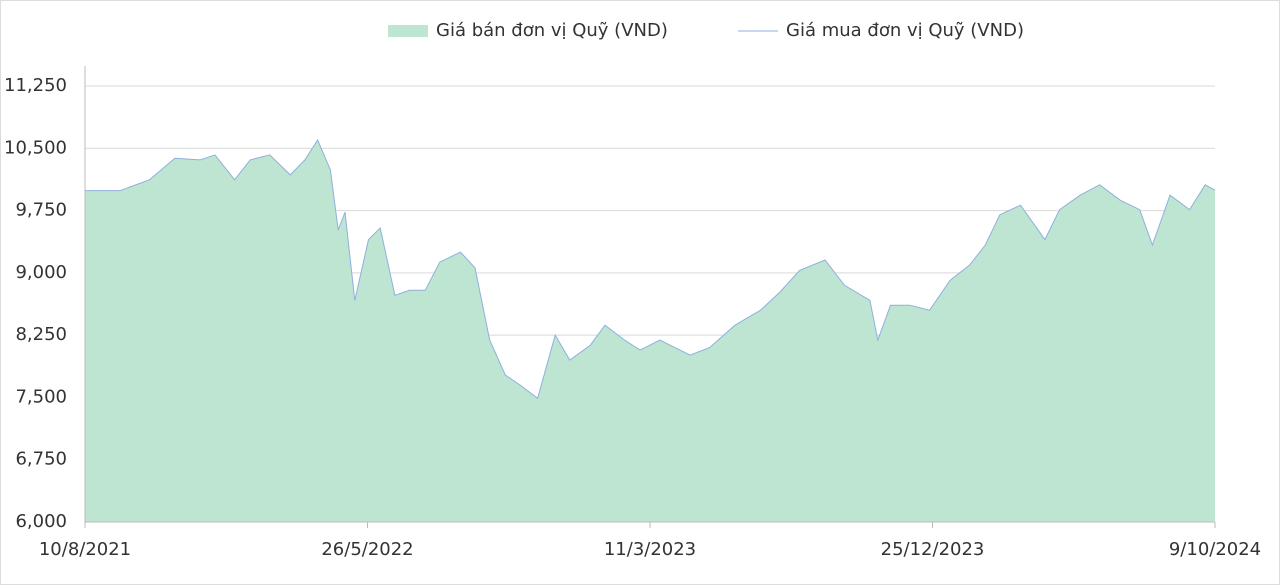 The height and width of the screenshot is (585, 1280). I want to click on y-tick-label: 8,250, so click(41, 334).